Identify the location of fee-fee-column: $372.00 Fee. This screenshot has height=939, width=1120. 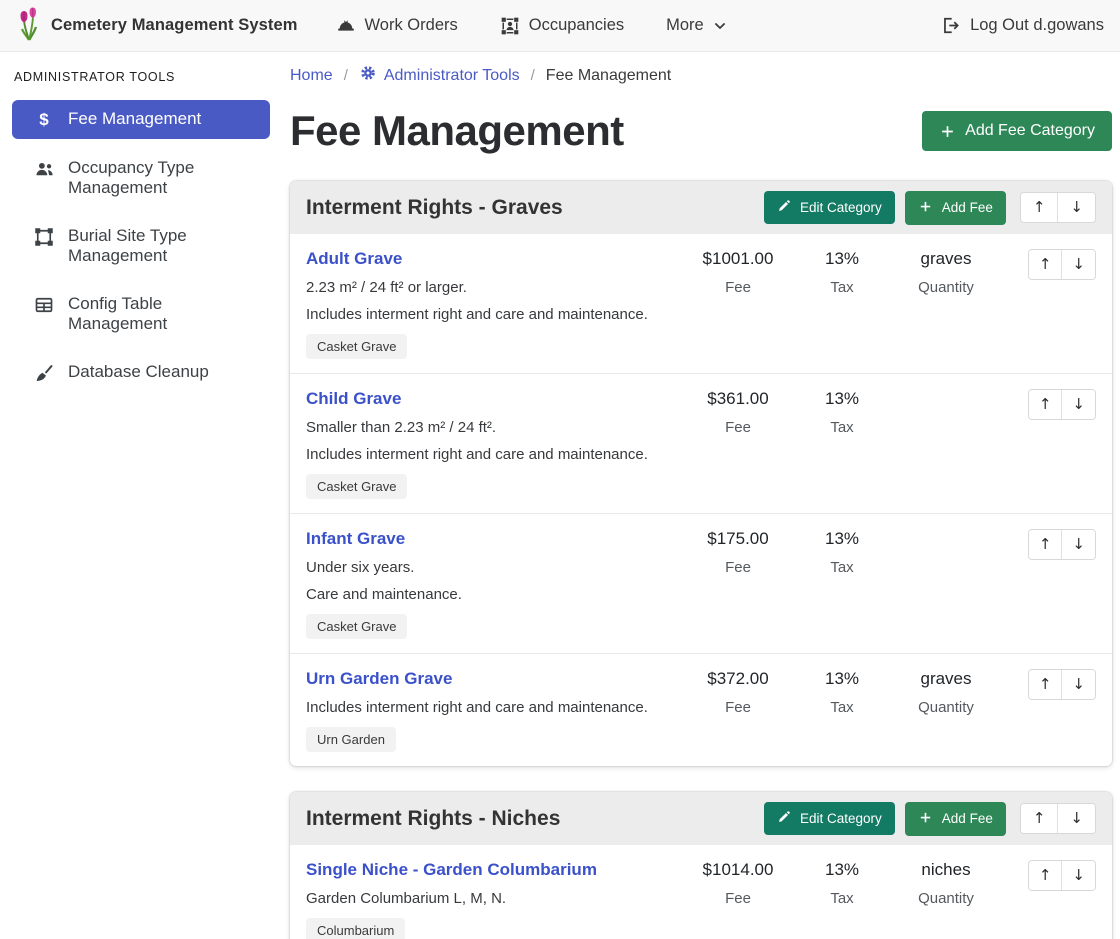
(738, 692).